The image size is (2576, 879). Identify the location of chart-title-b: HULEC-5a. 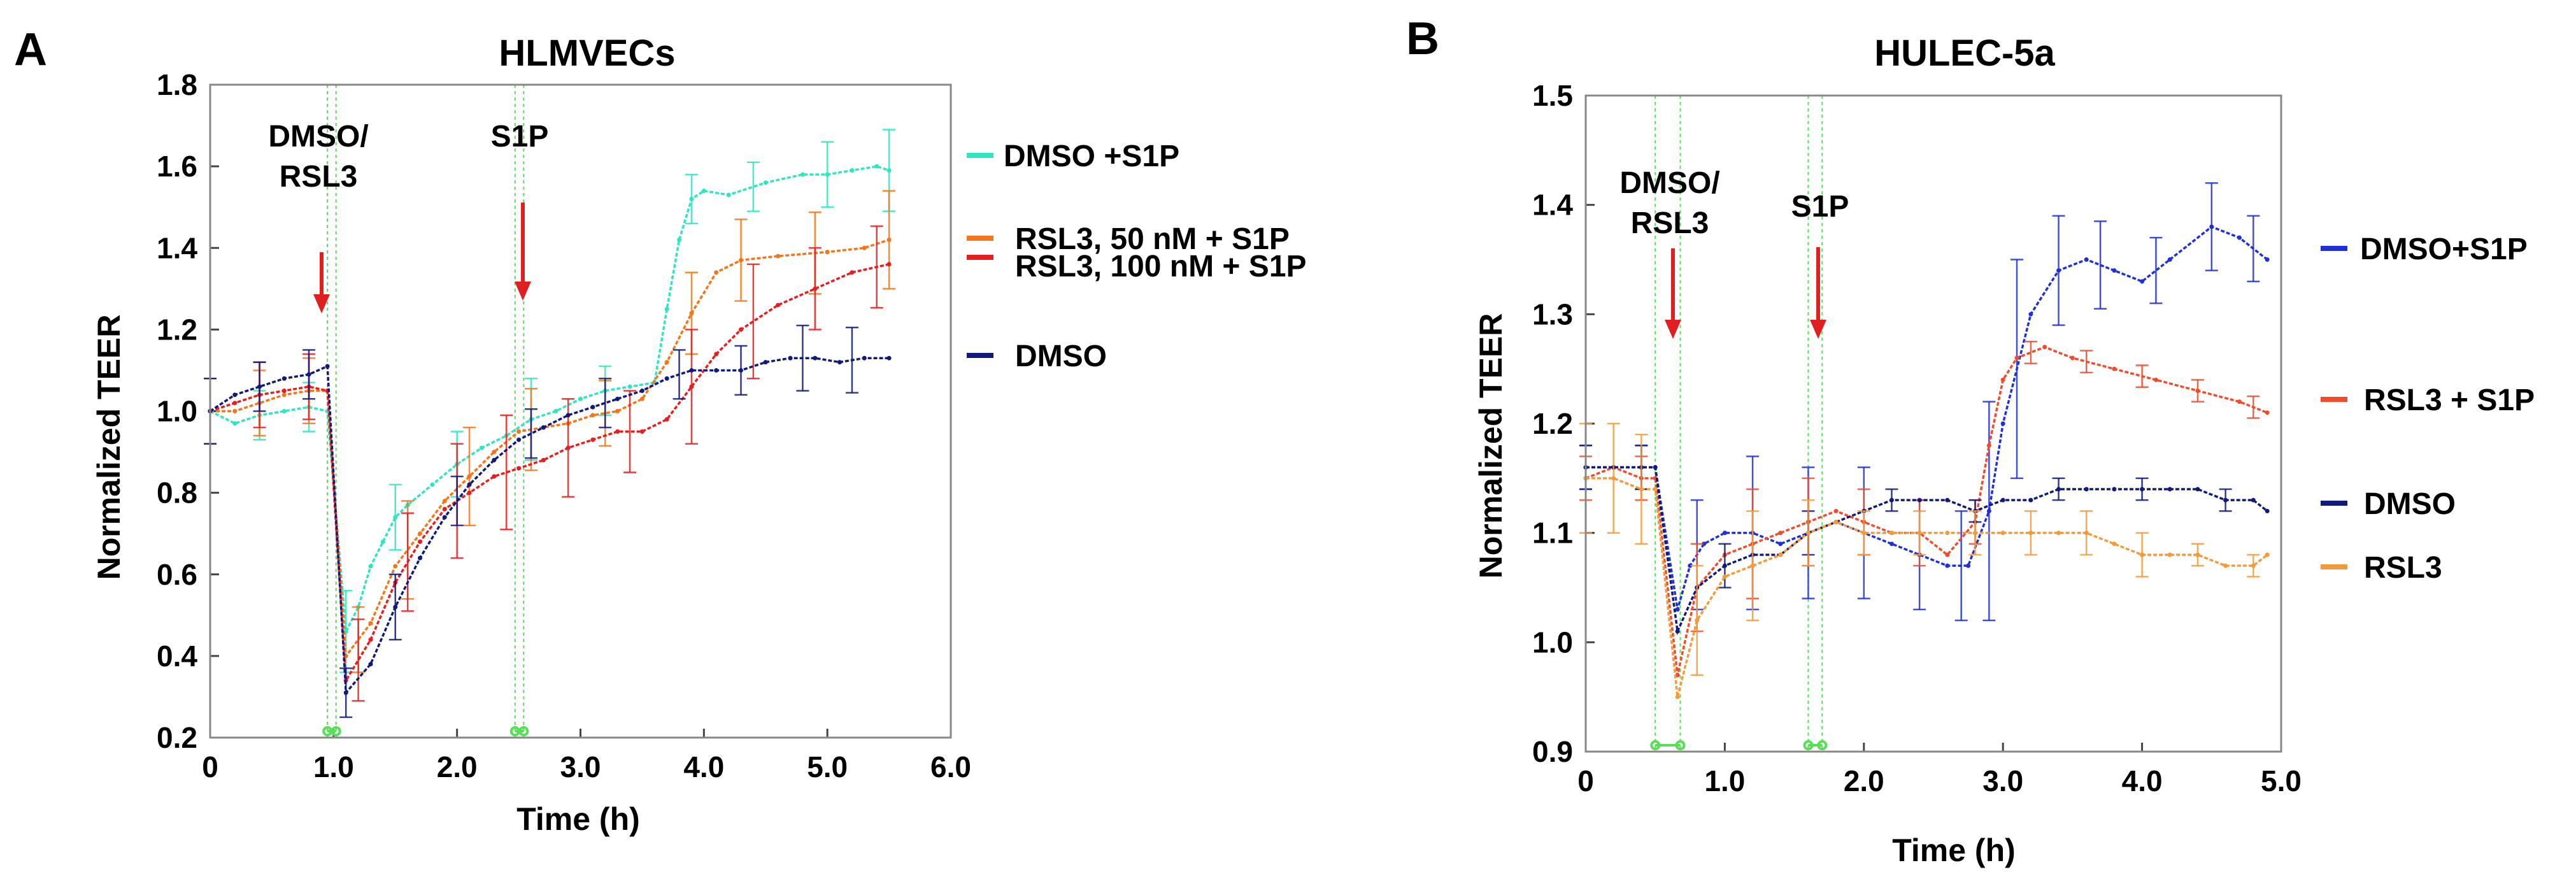
(1965, 53).